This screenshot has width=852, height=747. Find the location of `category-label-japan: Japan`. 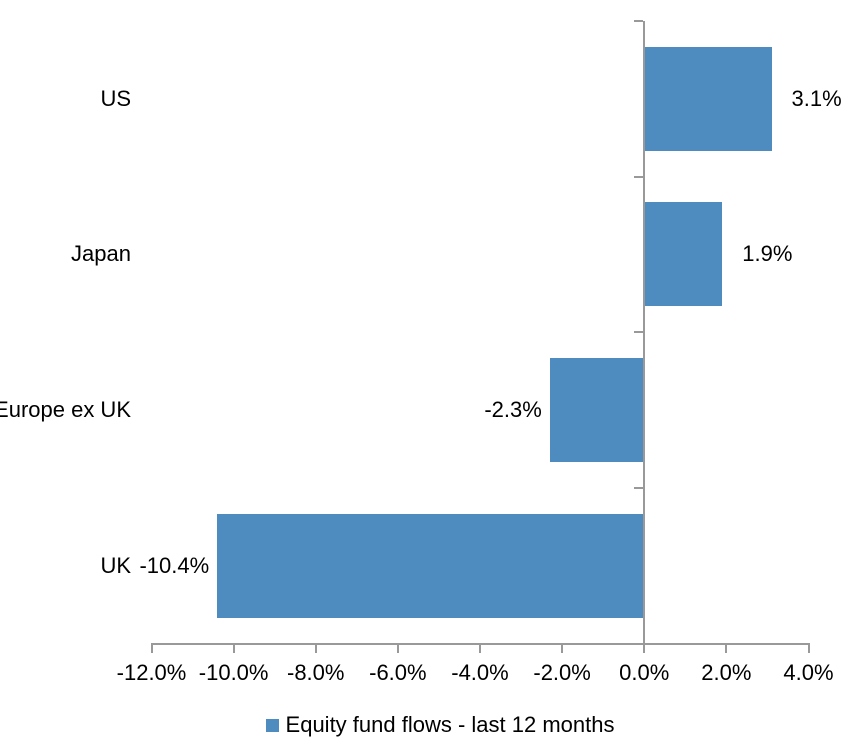

category-label-japan: Japan is located at coordinates (101, 254).